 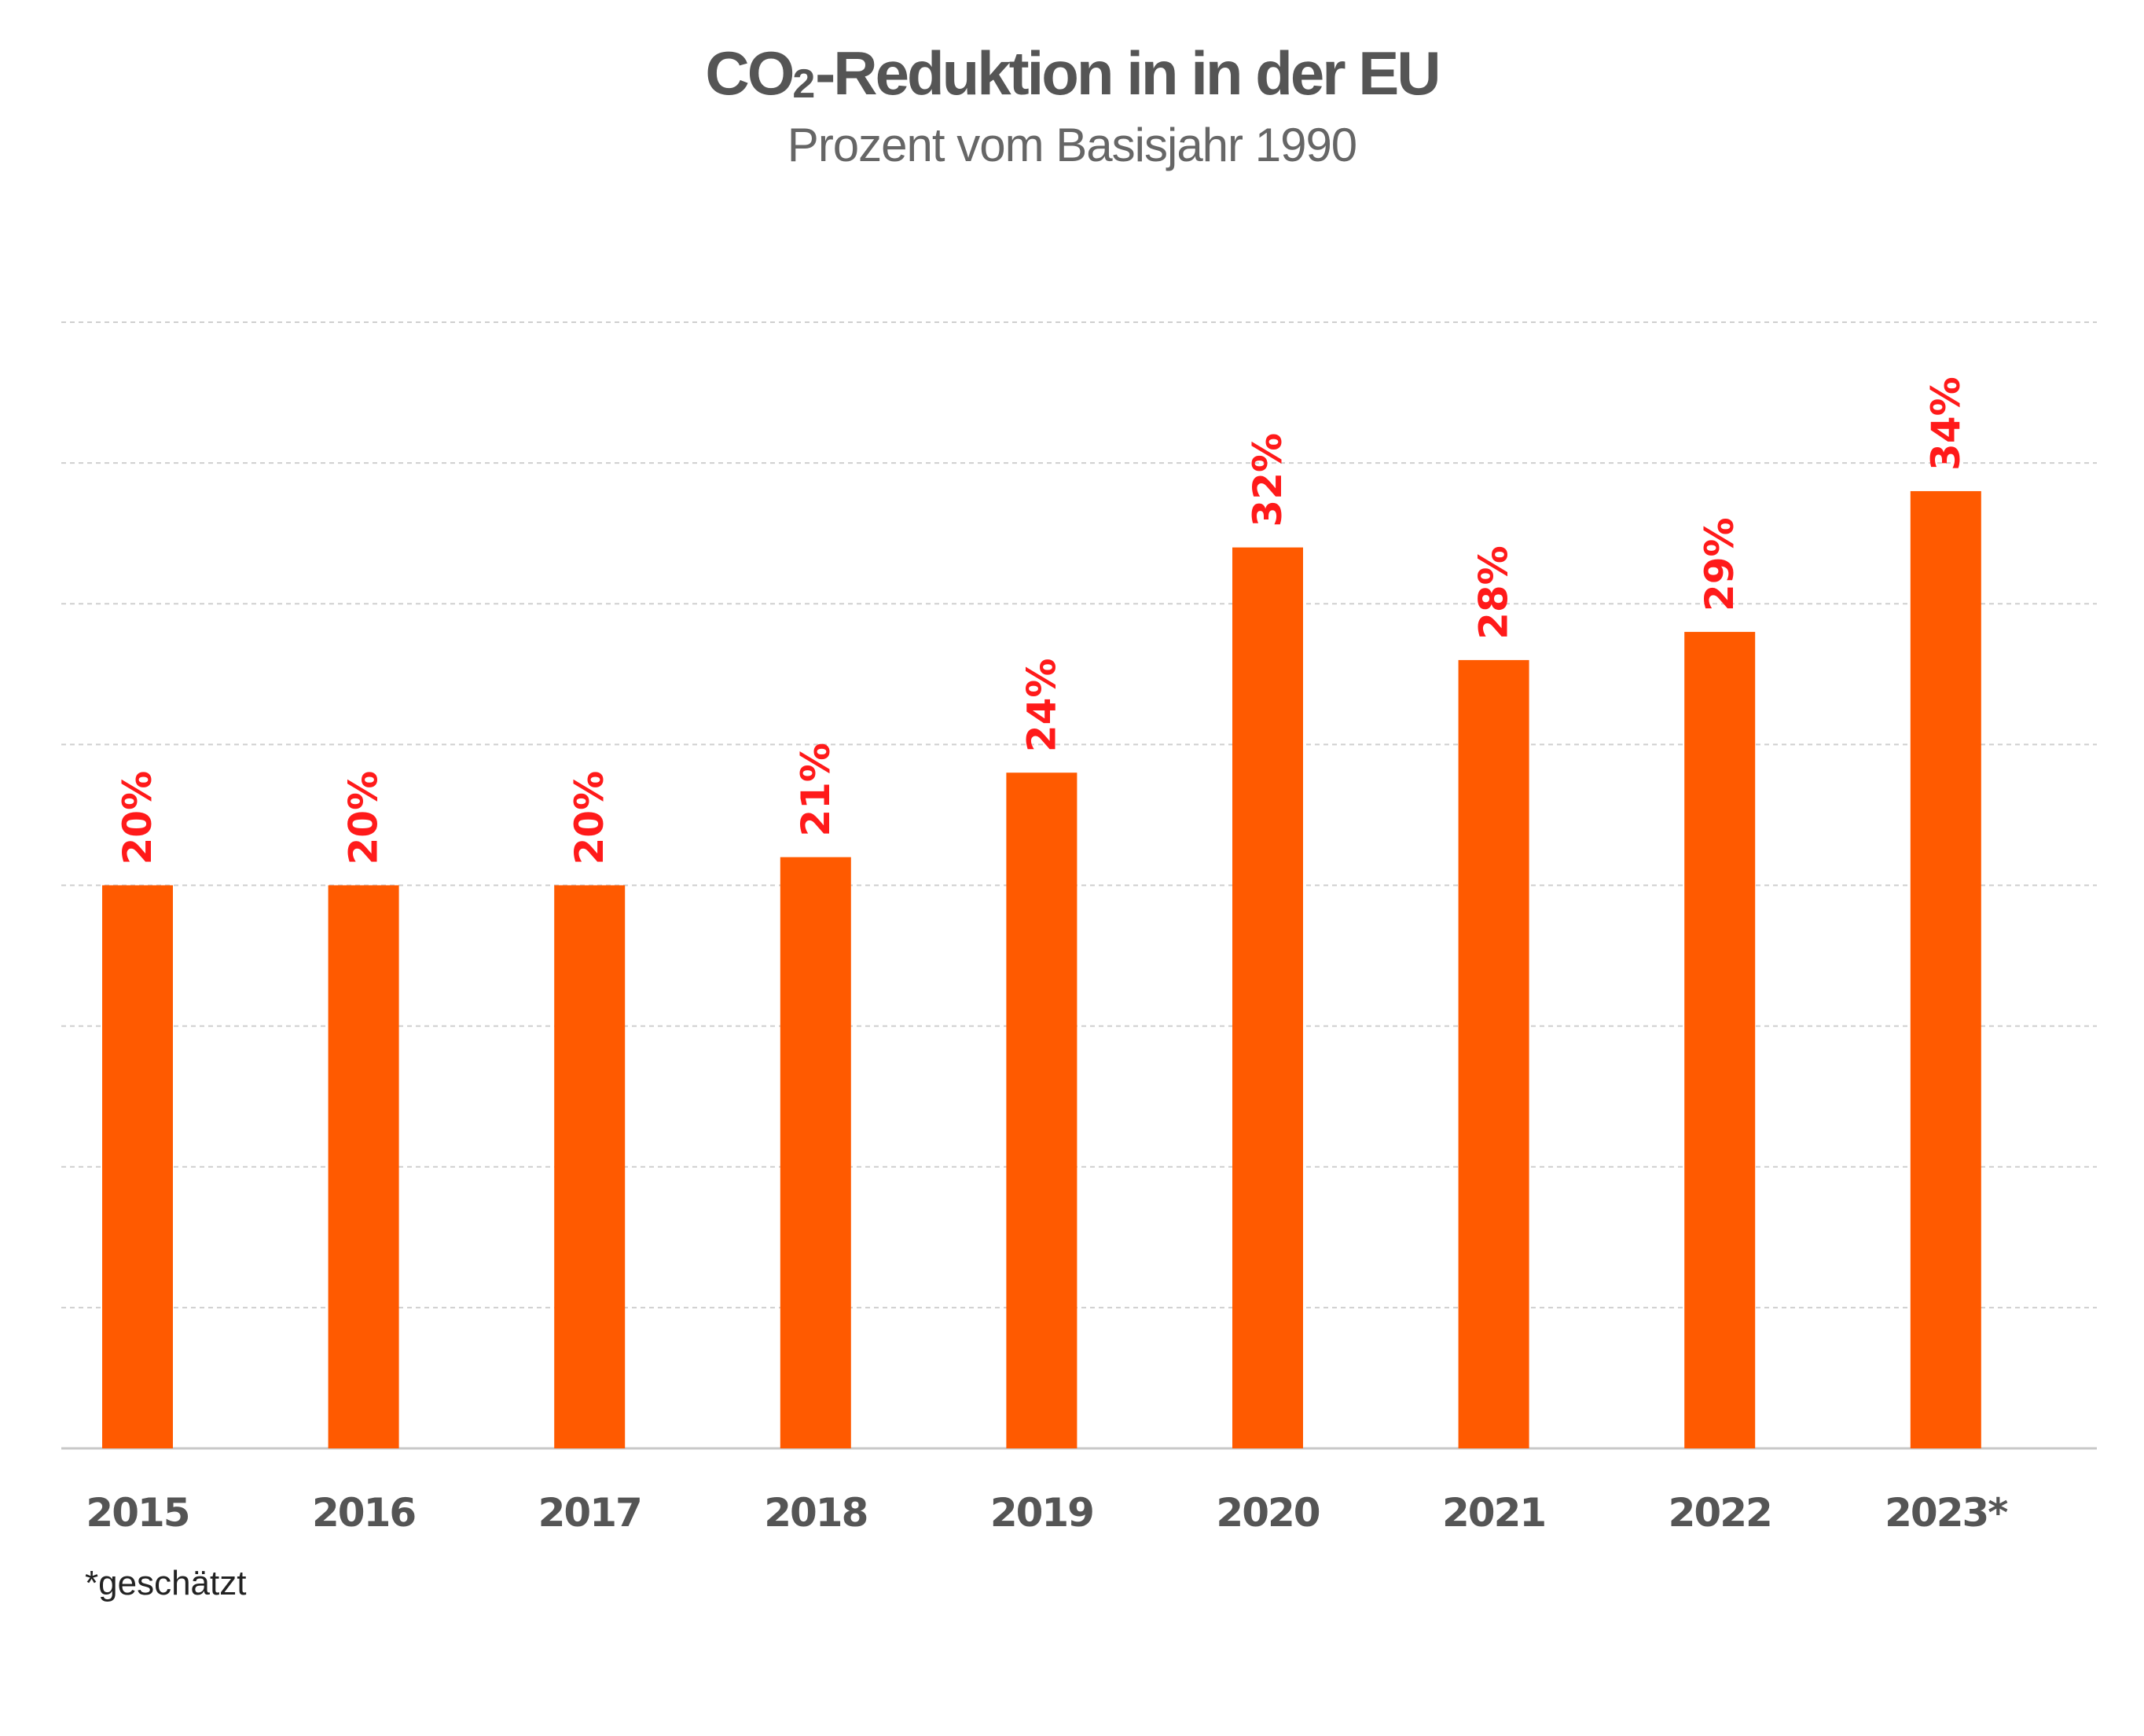 What do you see at coordinates (1493, 1053) in the screenshot?
I see `bar-2021` at bounding box center [1493, 1053].